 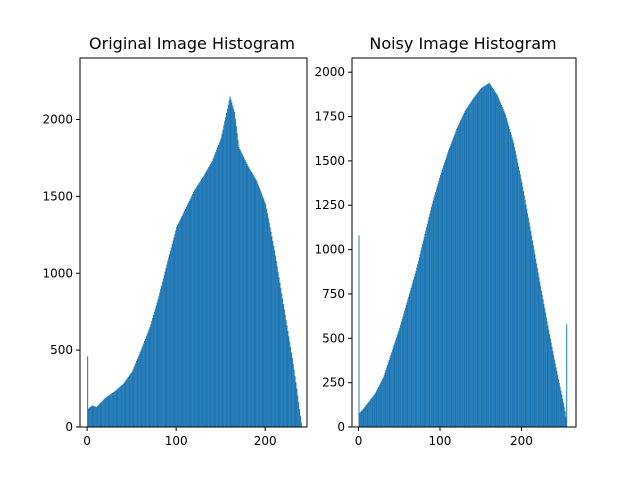 What do you see at coordinates (192, 43) in the screenshot?
I see `original-histogram-title: Original Image Histogram` at bounding box center [192, 43].